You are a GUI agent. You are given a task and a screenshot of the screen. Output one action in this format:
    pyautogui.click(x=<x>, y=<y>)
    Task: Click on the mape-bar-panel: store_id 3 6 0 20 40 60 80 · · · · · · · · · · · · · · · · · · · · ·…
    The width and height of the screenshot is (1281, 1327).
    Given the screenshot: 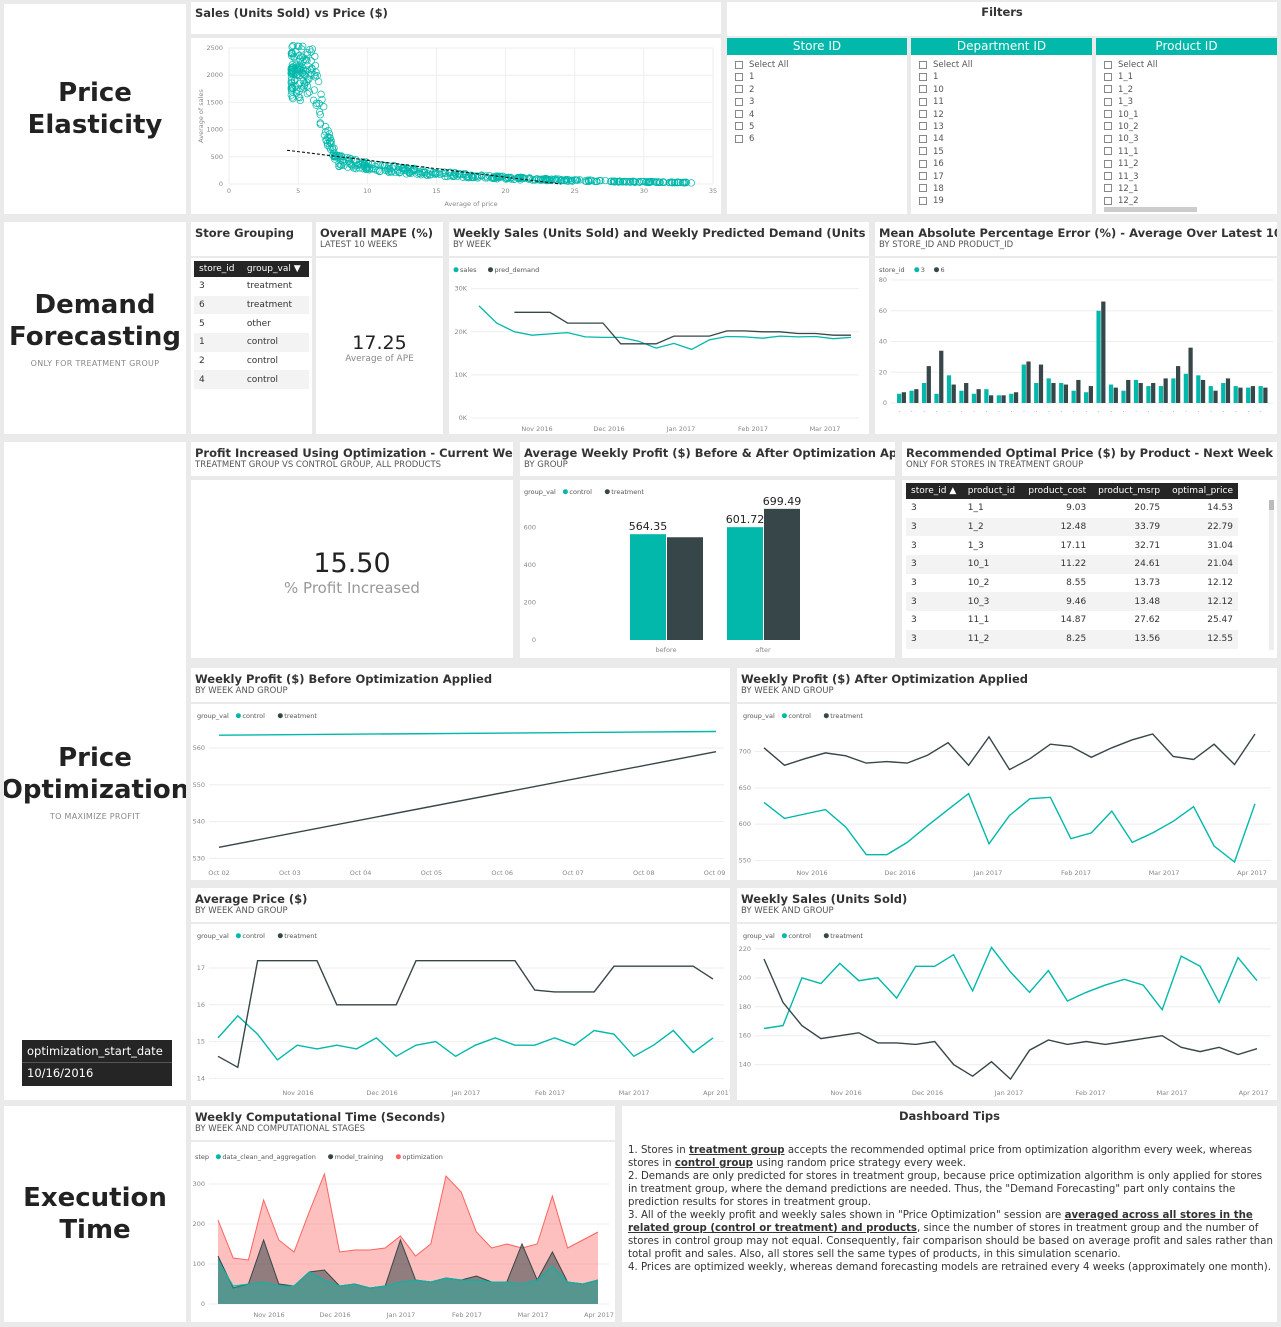 What is the action you would take?
    pyautogui.click(x=1076, y=346)
    